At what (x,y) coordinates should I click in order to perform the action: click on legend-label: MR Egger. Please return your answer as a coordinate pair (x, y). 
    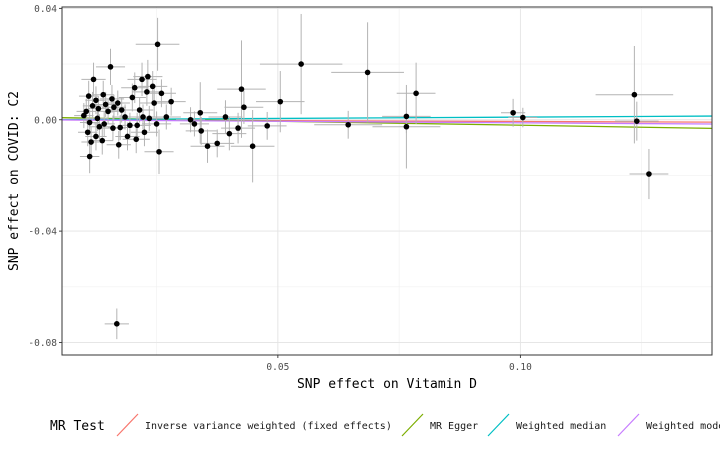
    Looking at the image, I should click on (454, 426).